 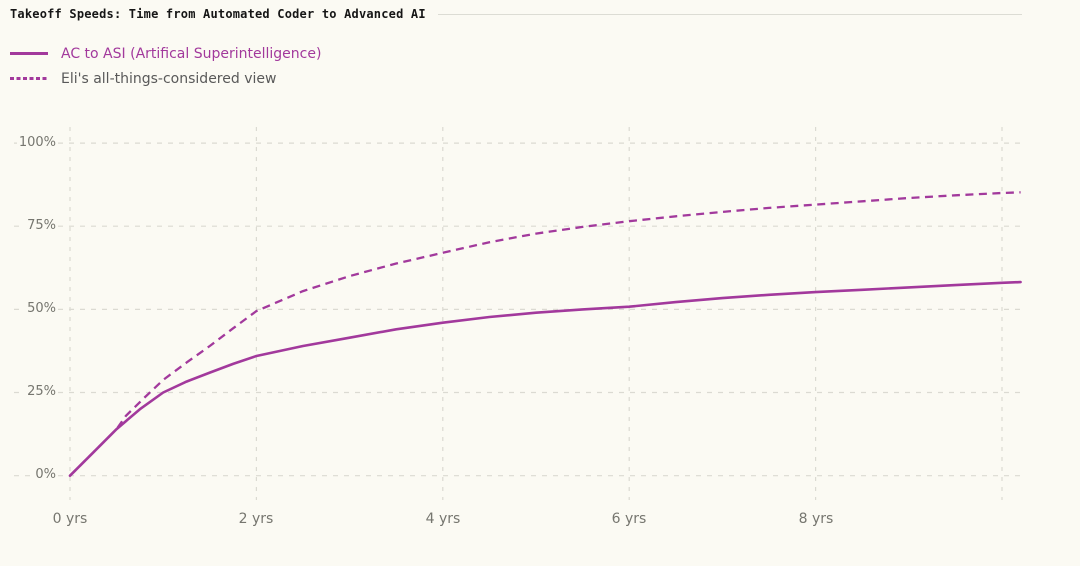 I want to click on legend-label: AC to ASI (Artifical Superintelligence), so click(x=191, y=53).